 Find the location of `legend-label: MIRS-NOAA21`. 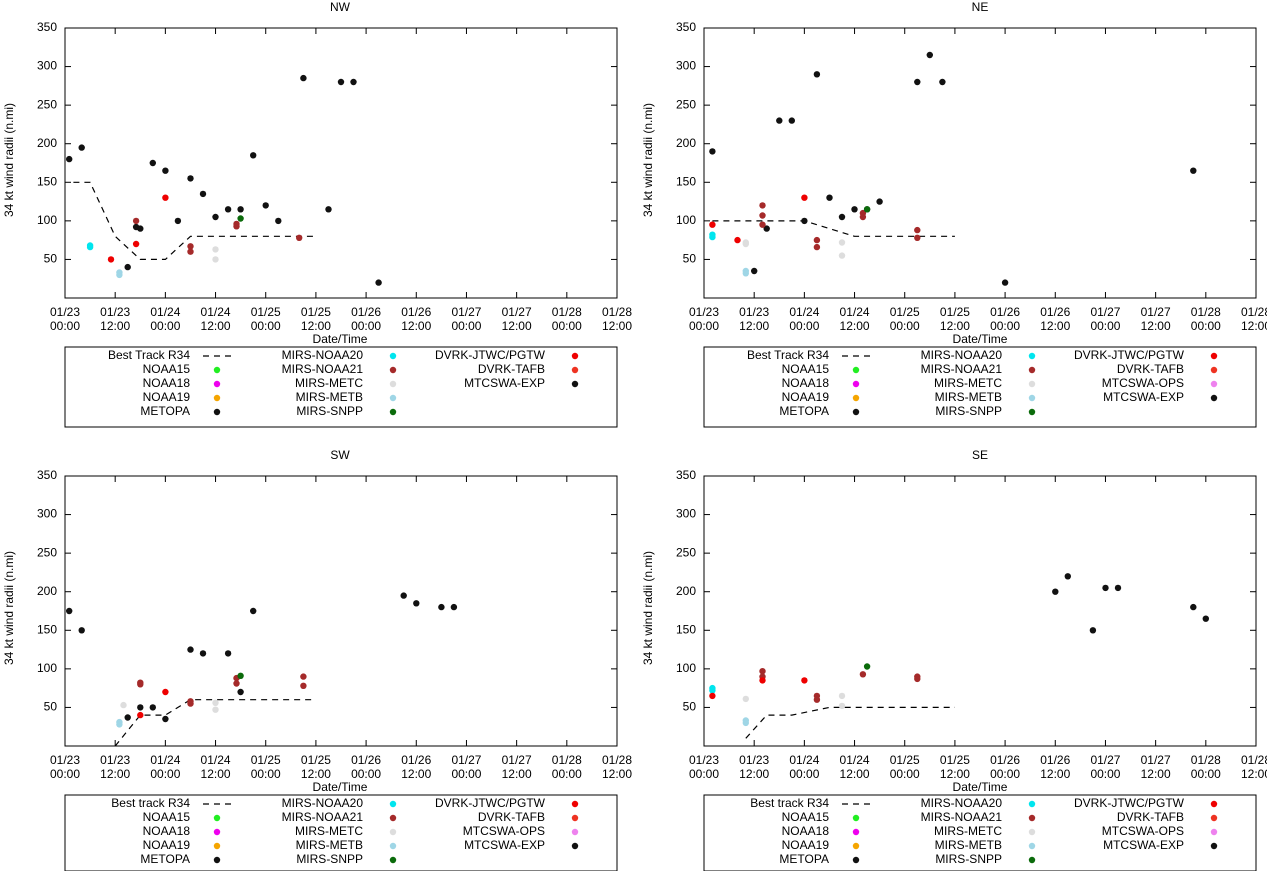

legend-label: MIRS-NOAA21 is located at coordinates (962, 817).